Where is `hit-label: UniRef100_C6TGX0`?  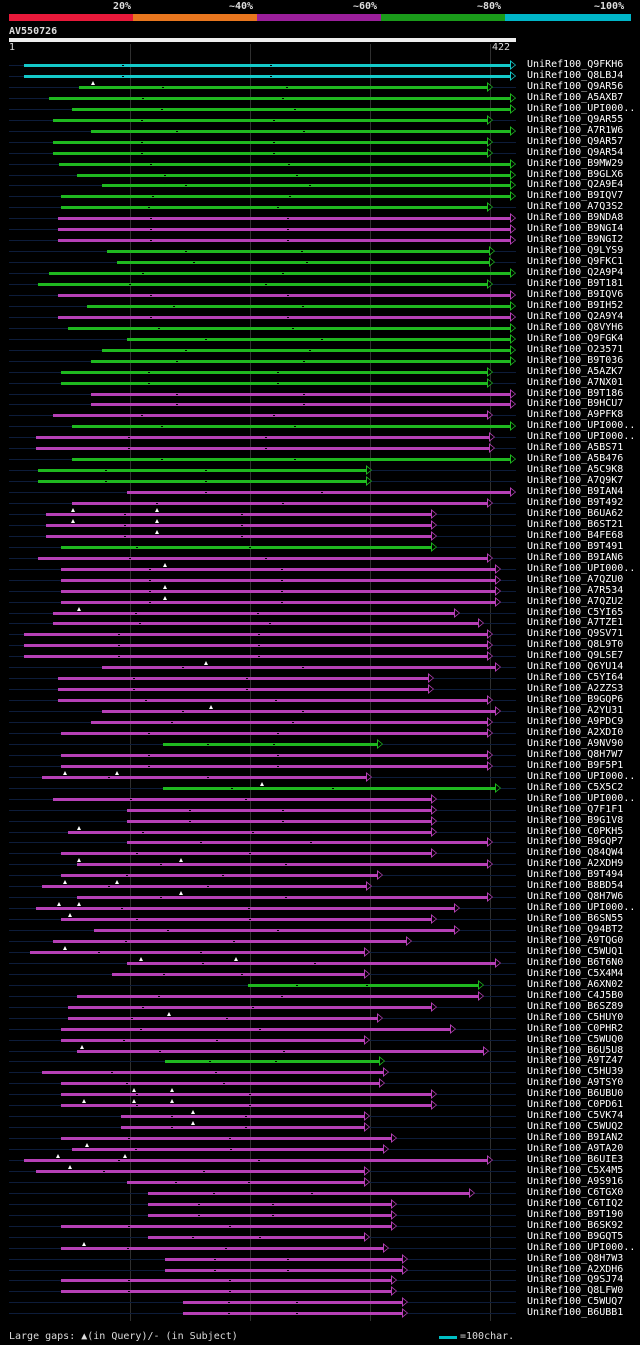
hit-label: UniRef100_C6TGX0 is located at coordinates (575, 1192).